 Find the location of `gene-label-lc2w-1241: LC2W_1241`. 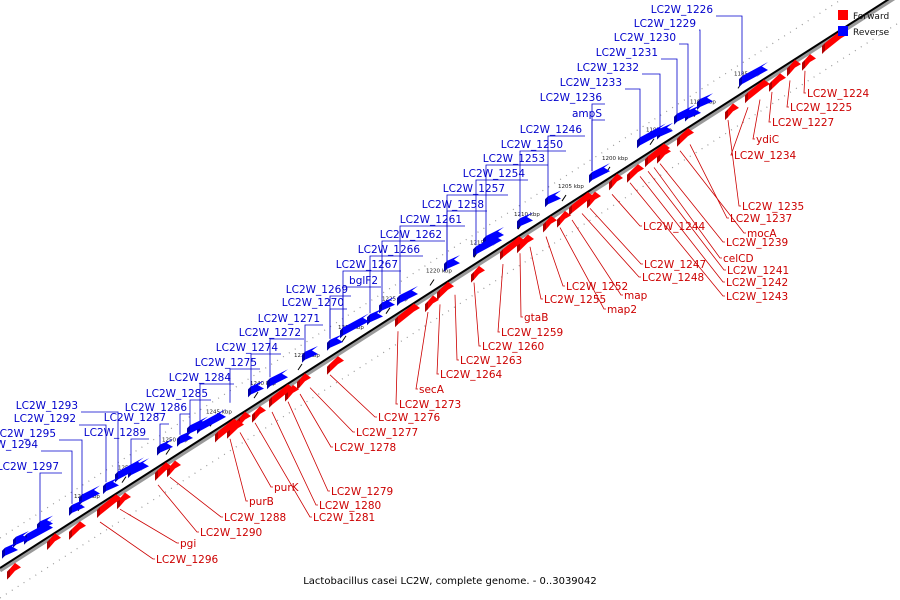

gene-label-lc2w-1241: LC2W_1241 is located at coordinates (758, 271).